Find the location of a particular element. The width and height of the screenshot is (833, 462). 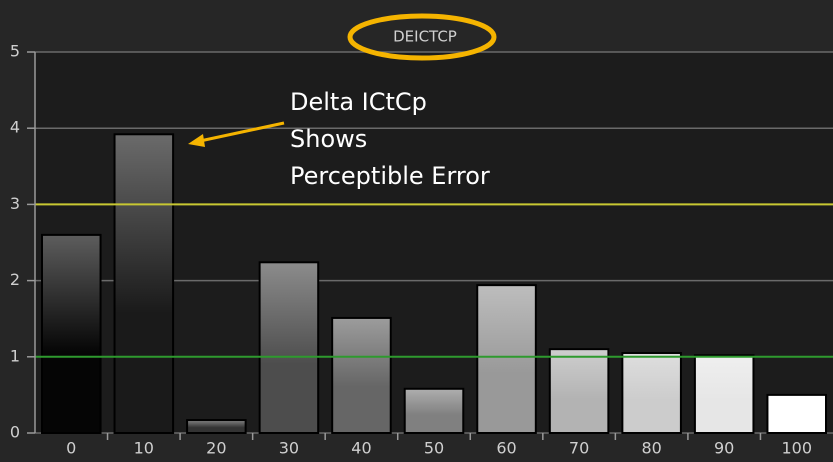

x-tick-label: 100 is located at coordinates (796, 448).